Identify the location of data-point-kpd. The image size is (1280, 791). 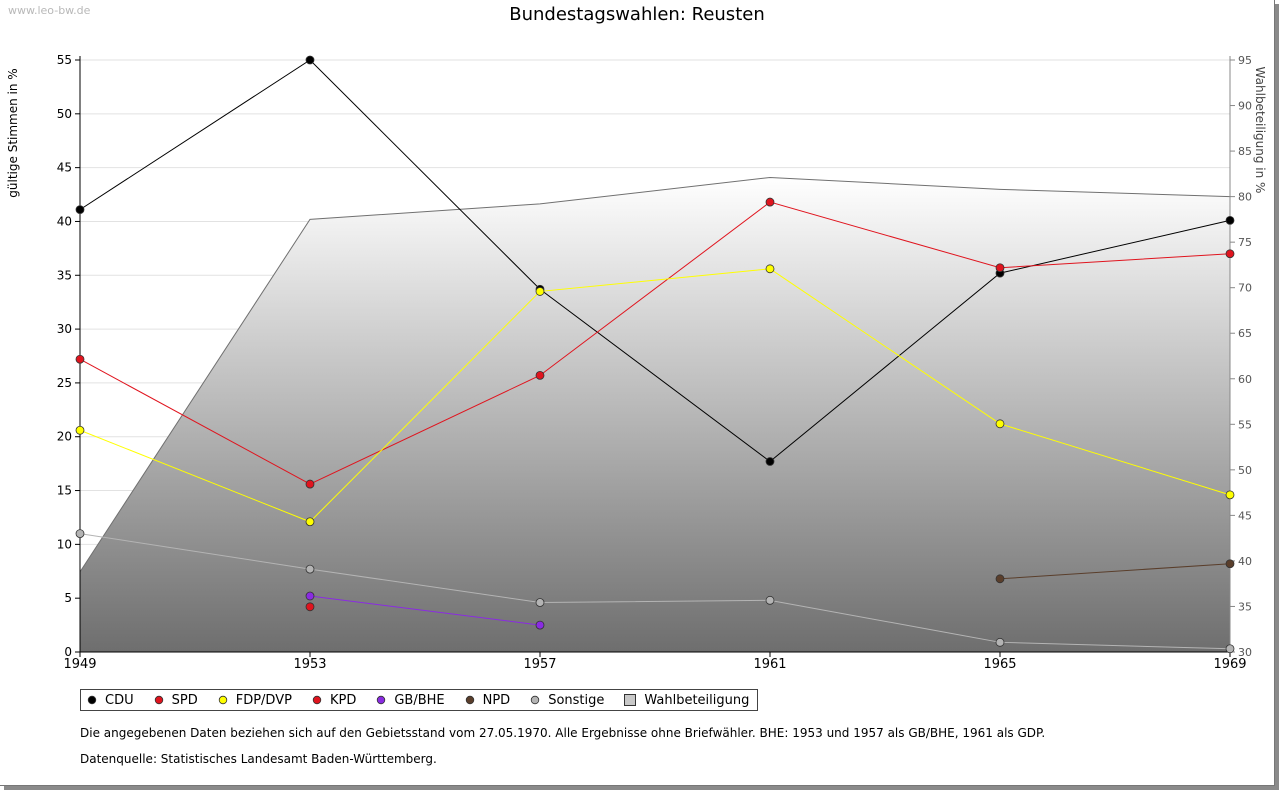
(310, 607).